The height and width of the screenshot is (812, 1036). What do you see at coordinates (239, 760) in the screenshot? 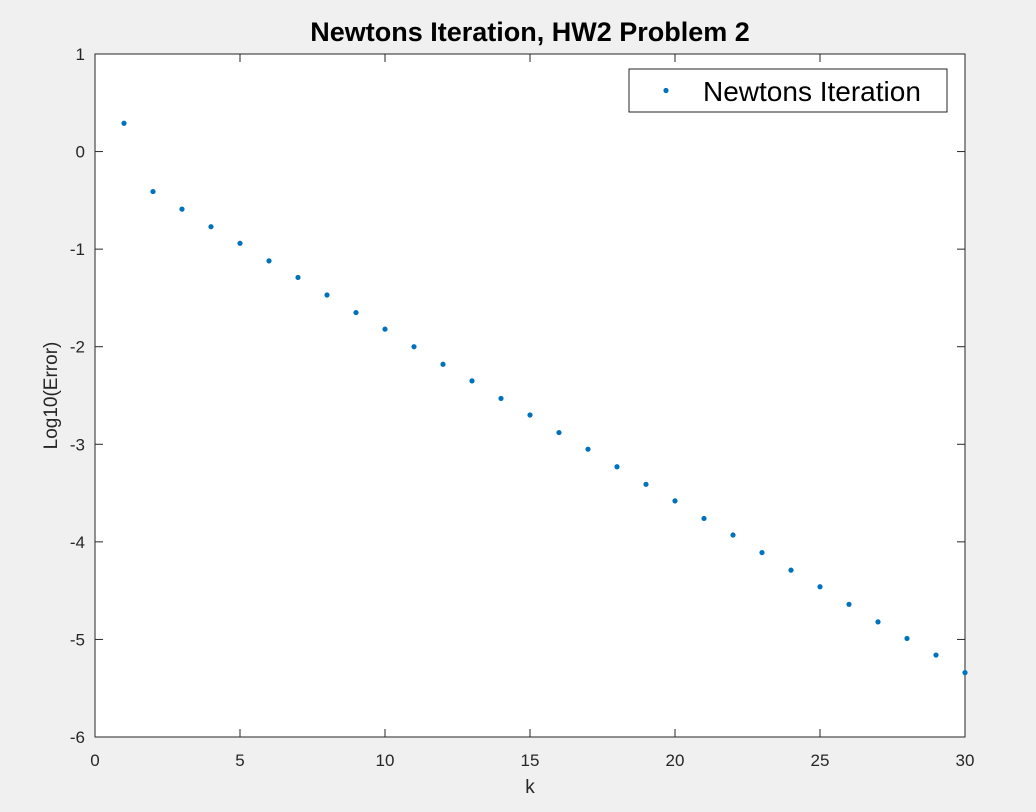
I see `x-tick-label: 5` at bounding box center [239, 760].